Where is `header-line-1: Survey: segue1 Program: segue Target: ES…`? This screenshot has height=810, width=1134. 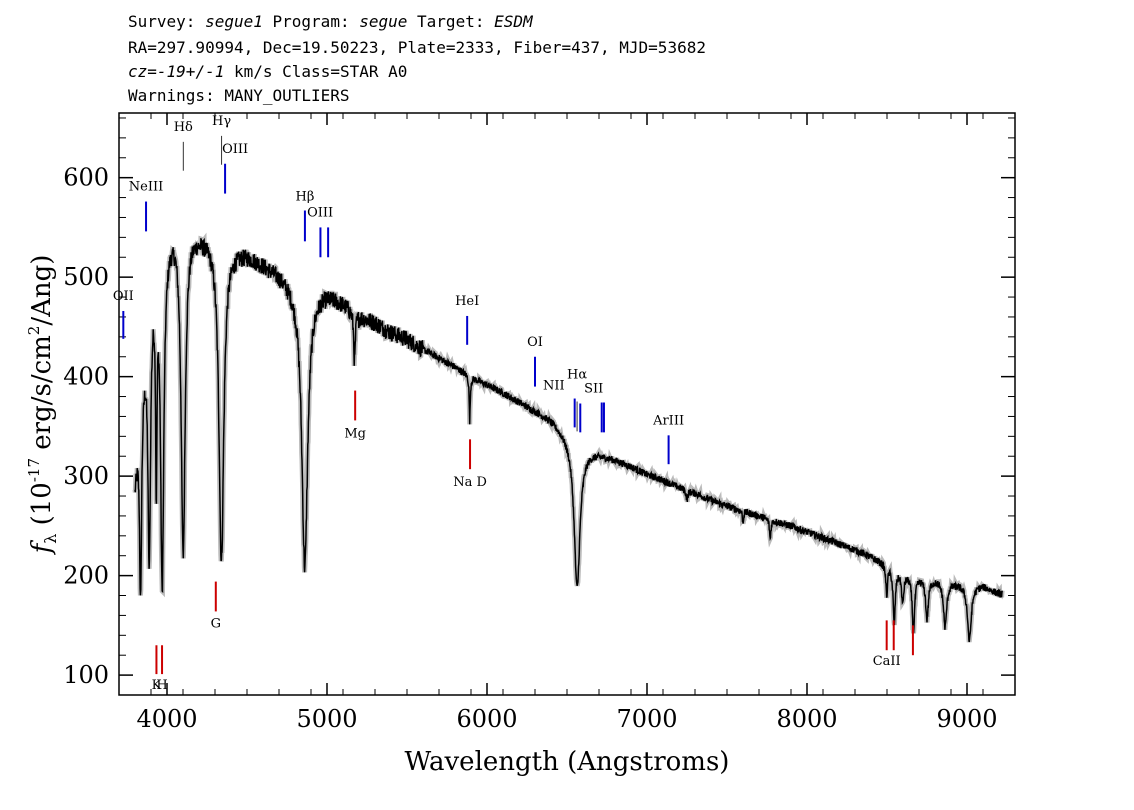 header-line-1: Survey: segue1 Program: segue Target: ES… is located at coordinates (330, 22).